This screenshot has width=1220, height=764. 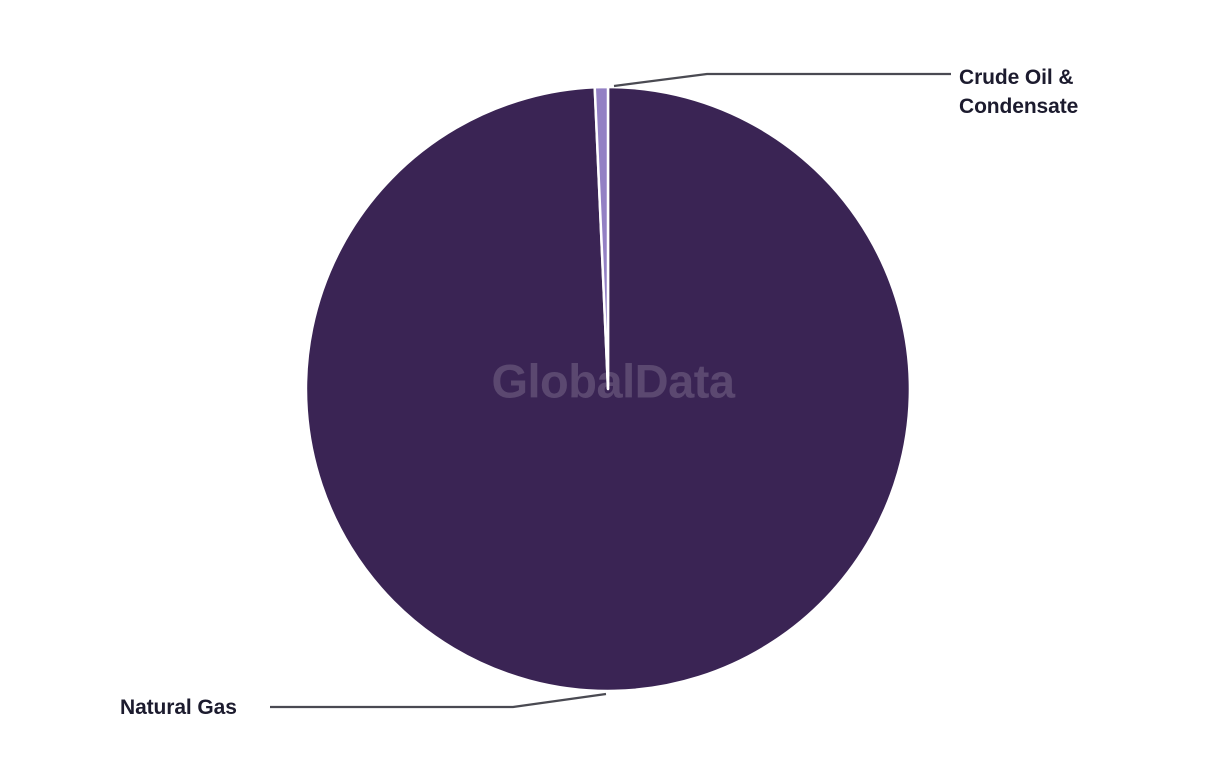 I want to click on pie-slice-crude-oil-condensate, so click(x=601, y=238).